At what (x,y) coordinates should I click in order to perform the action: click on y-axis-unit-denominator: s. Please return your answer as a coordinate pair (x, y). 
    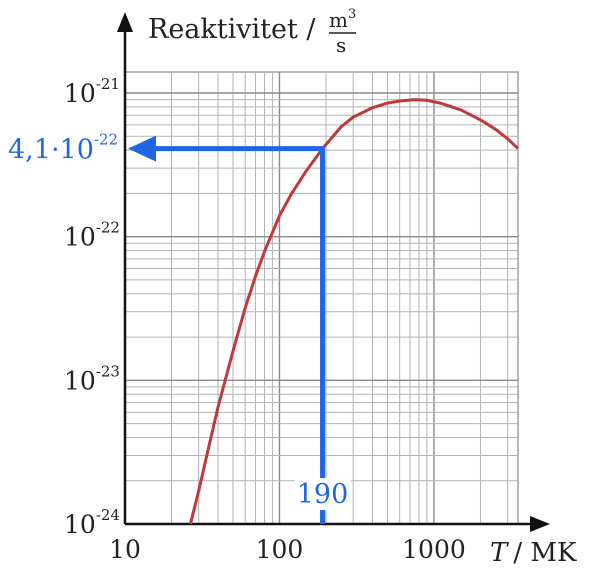
    Looking at the image, I should click on (341, 45).